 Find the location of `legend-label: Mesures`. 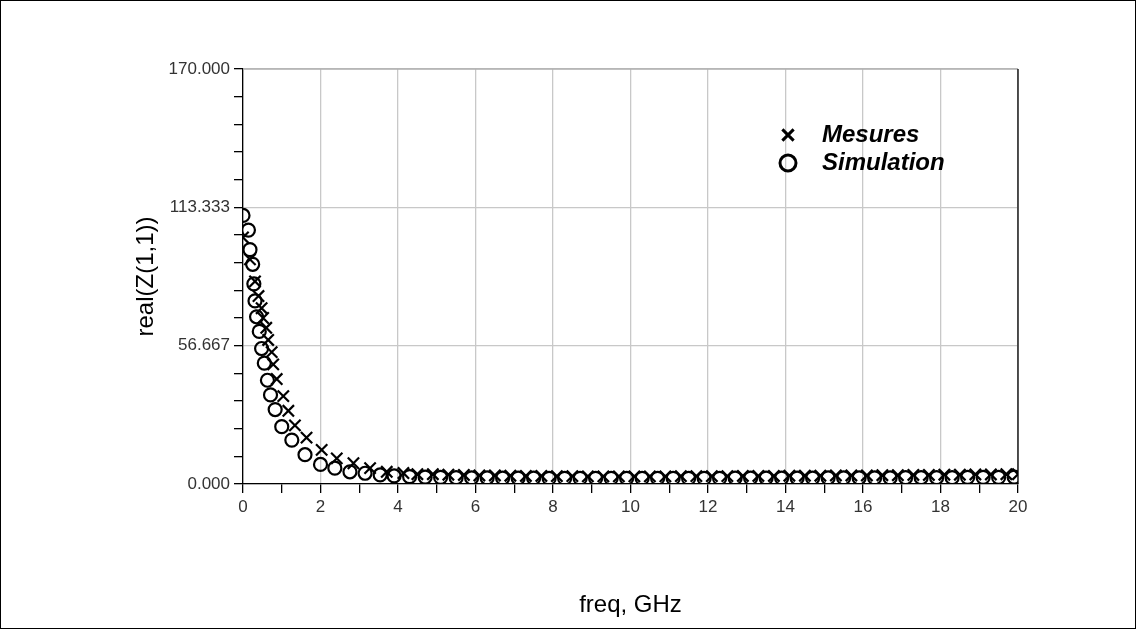

legend-label: Mesures is located at coordinates (871, 133).